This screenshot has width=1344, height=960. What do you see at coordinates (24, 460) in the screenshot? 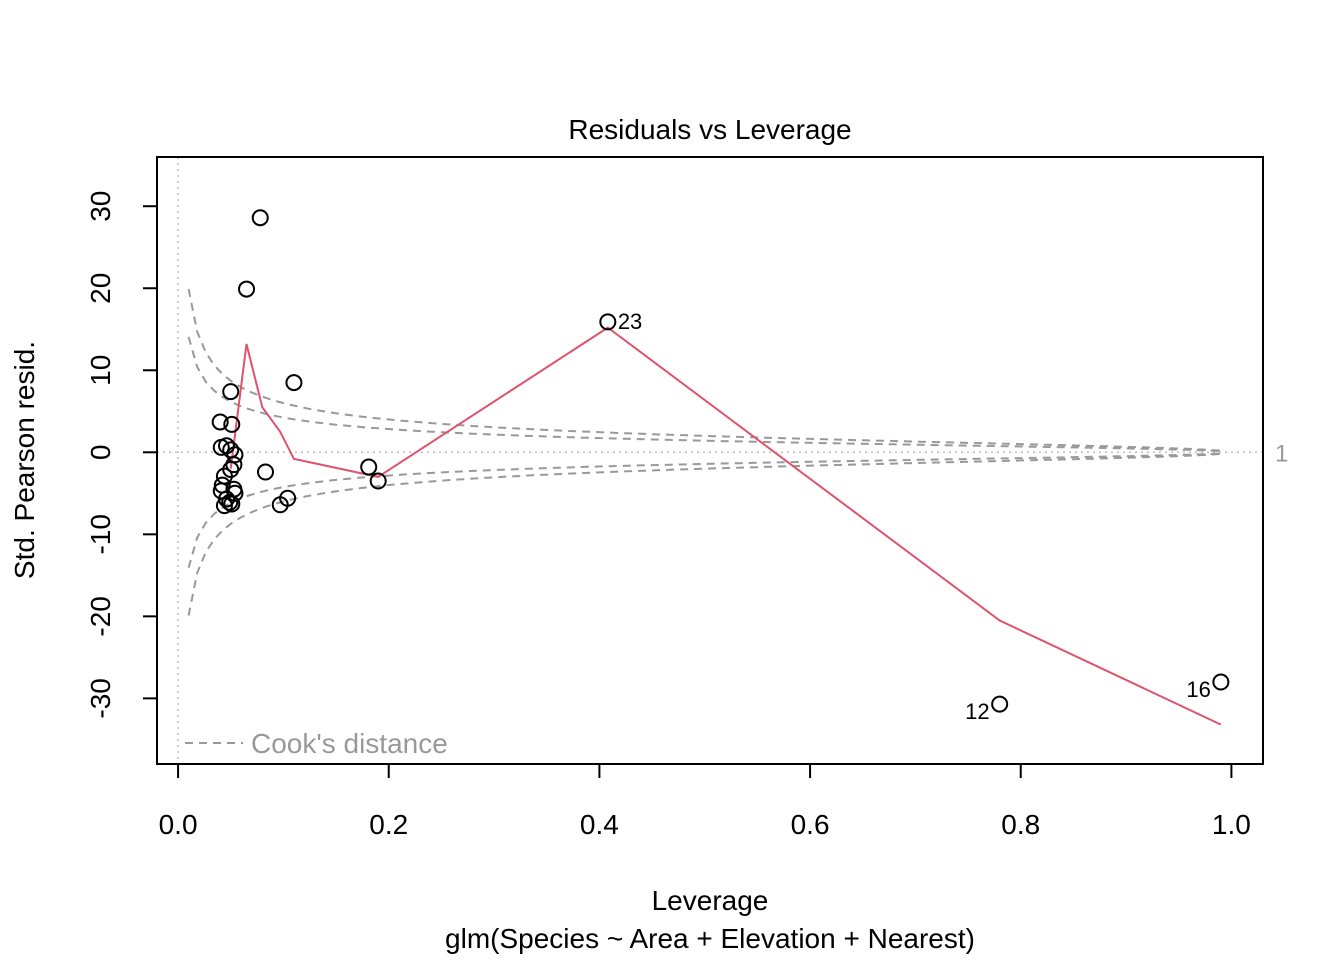
I see `y-axis-label: Std. Pearson resid.` at bounding box center [24, 460].